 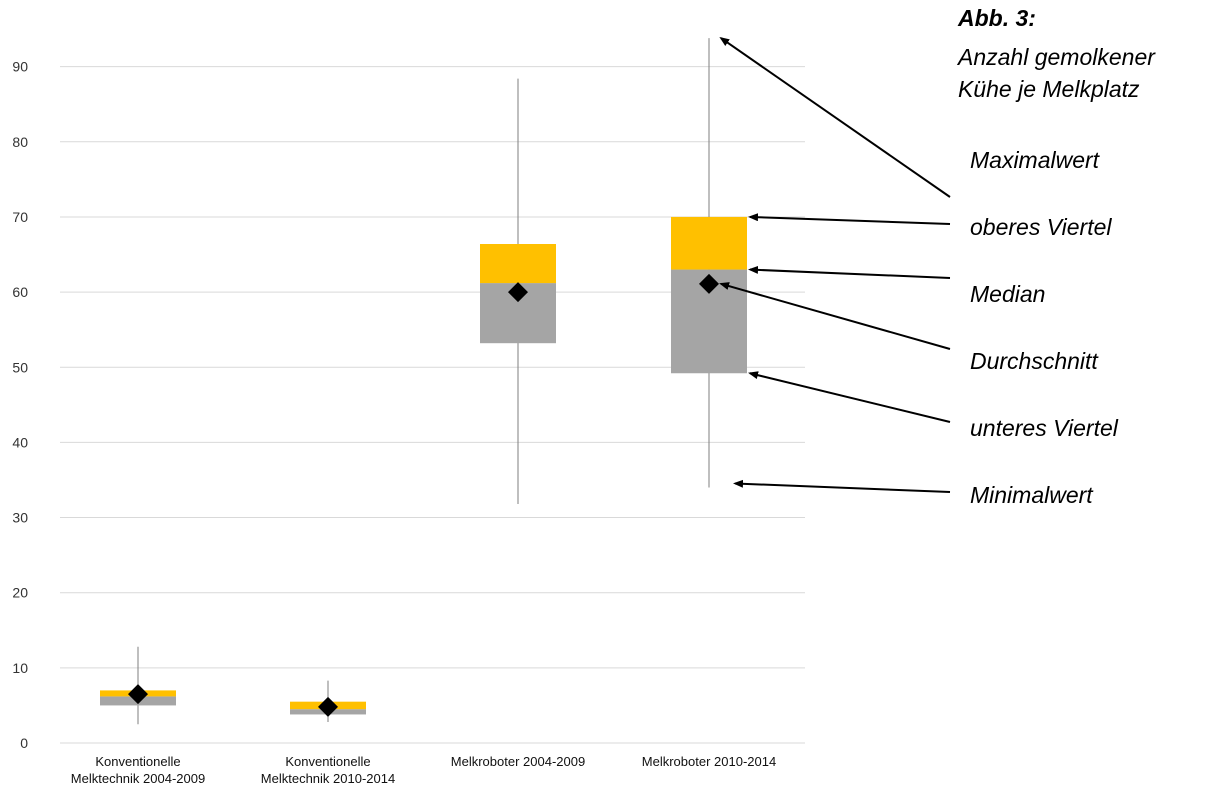 What do you see at coordinates (1032, 495) in the screenshot?
I see `legend-label: Minimalwert` at bounding box center [1032, 495].